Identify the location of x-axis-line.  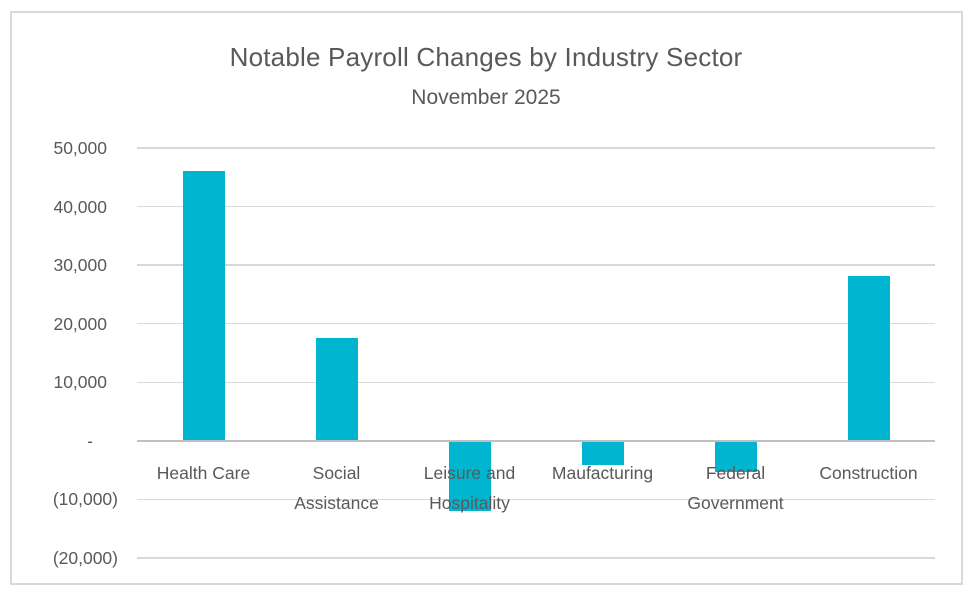
(536, 440).